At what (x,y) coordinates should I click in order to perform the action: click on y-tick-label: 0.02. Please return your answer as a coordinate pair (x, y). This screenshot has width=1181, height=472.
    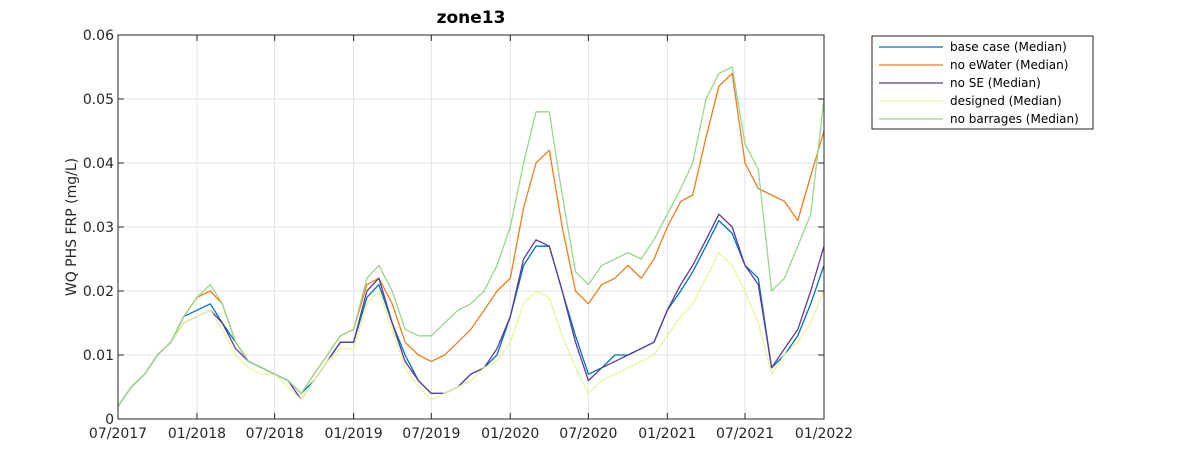
    Looking at the image, I should click on (98, 292).